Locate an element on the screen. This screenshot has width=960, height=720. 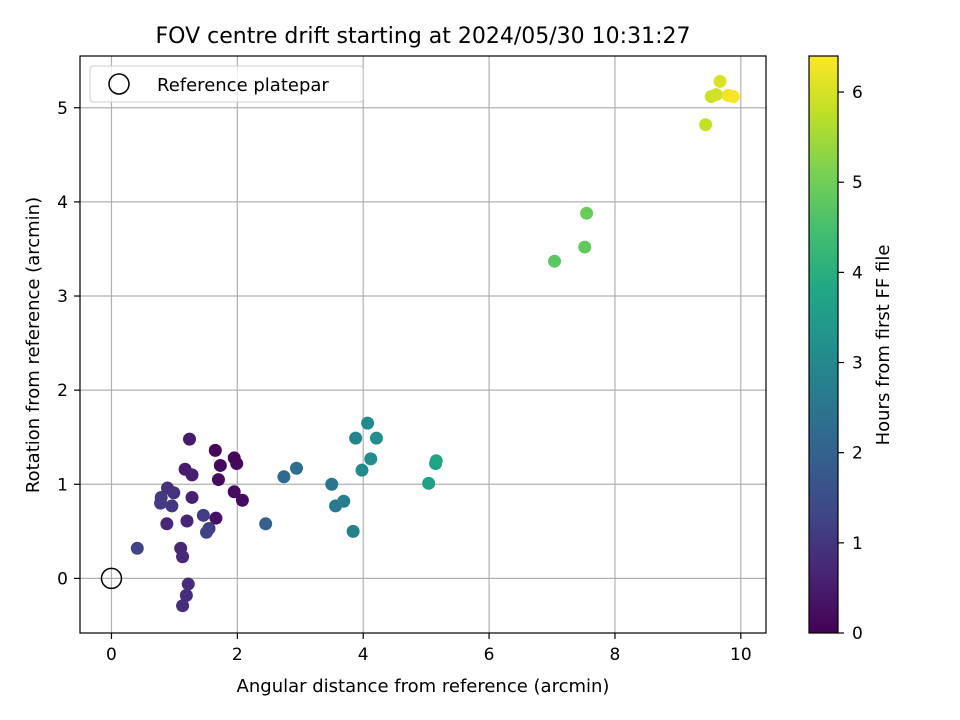
colorbar-gradient is located at coordinates (823, 344).